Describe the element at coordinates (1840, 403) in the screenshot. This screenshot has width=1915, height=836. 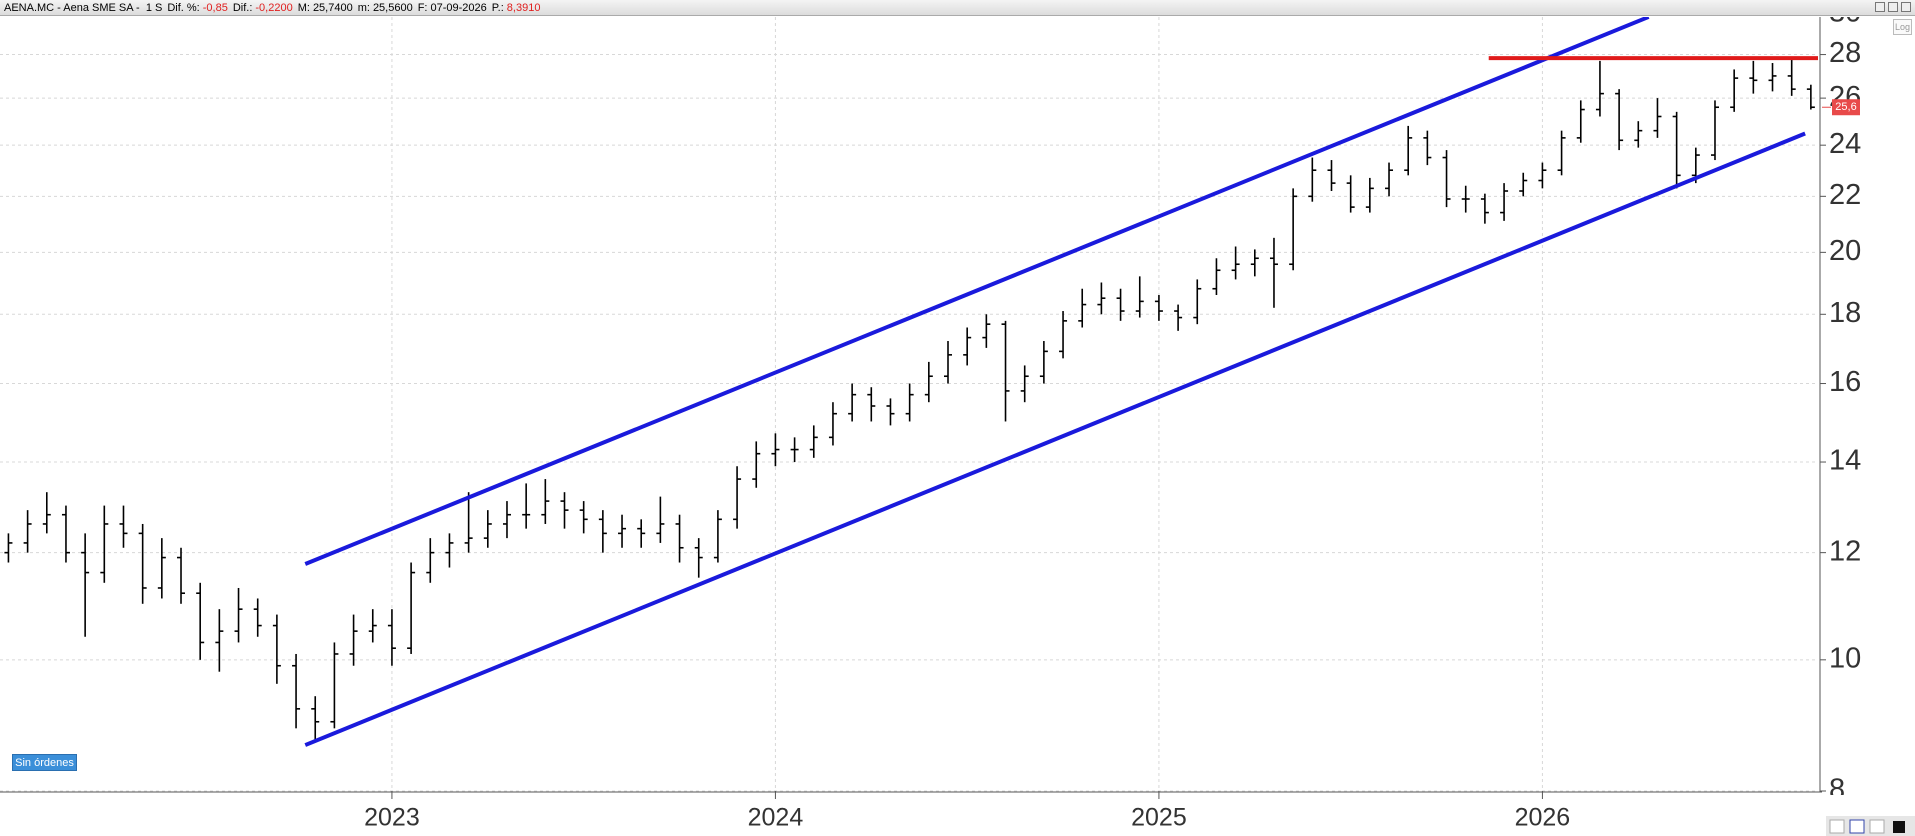
I see `y-axis: 81012141618202224262830` at that location.